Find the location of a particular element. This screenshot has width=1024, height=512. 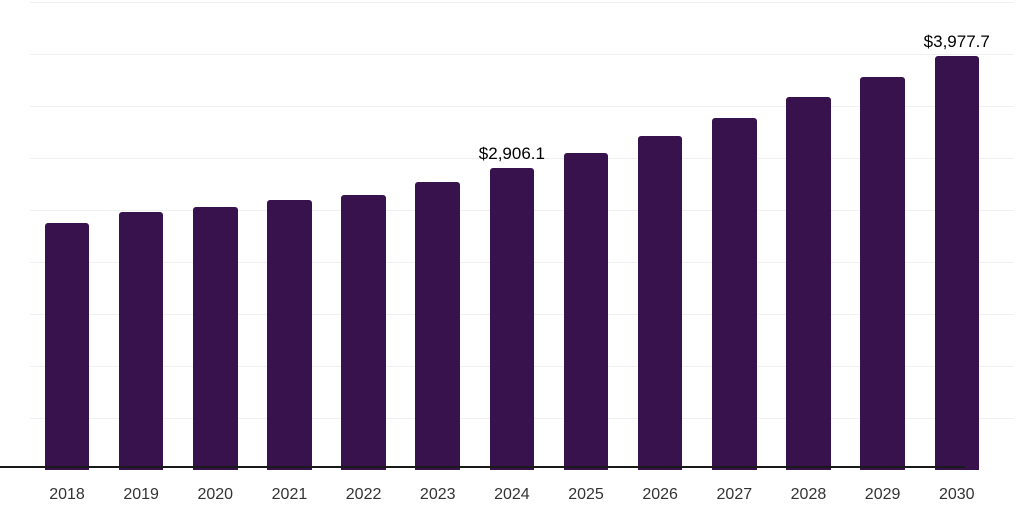

bar-value-label-2024: $2,906.1 is located at coordinates (511, 153).